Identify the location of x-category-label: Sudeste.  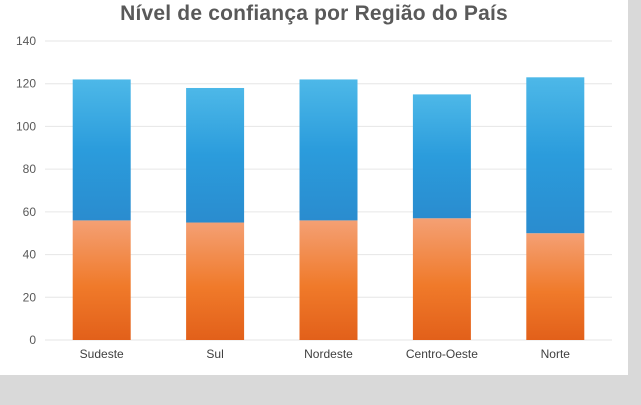
(102, 354).